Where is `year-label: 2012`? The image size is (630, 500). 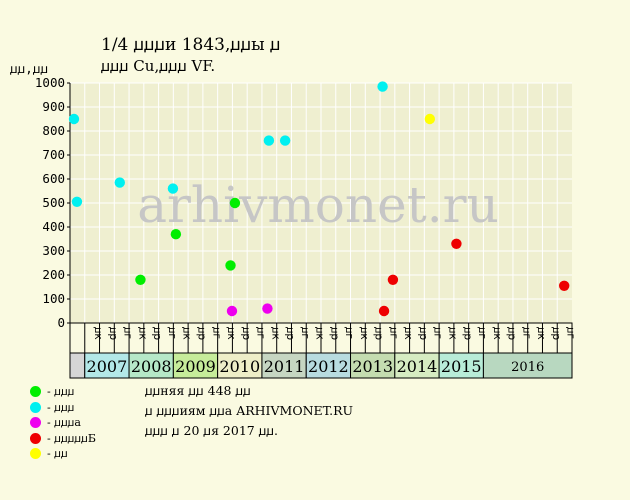
year-label: 2012 is located at coordinates (328, 366).